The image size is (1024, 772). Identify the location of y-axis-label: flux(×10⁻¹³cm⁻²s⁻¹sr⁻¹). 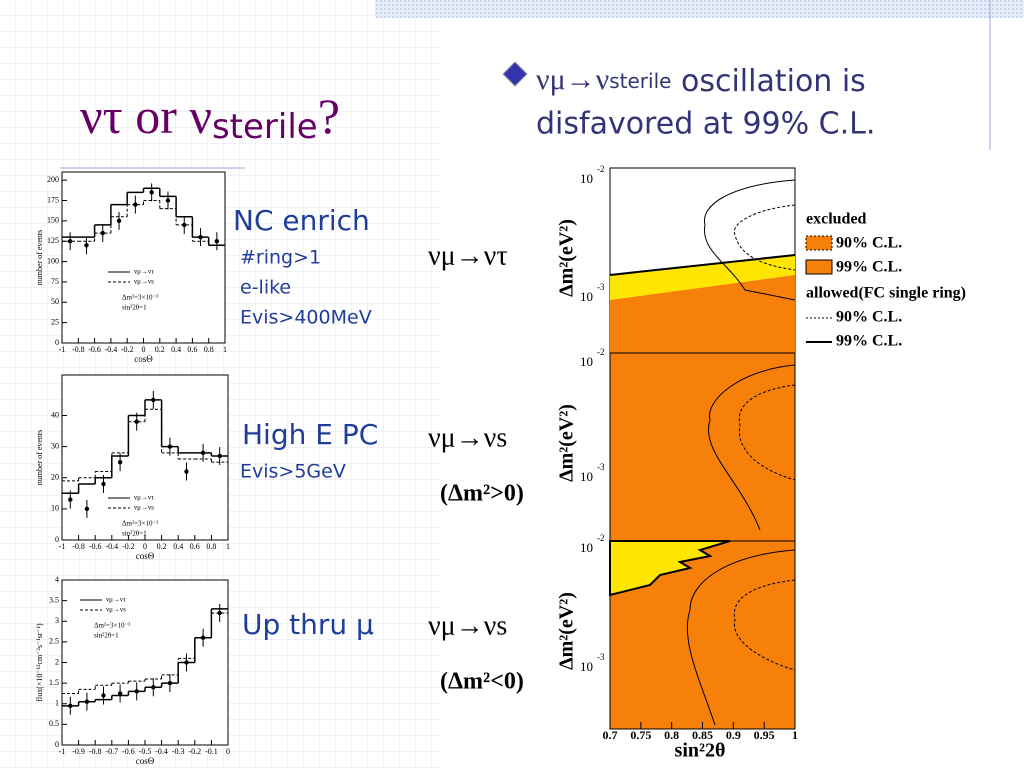
(39, 662).